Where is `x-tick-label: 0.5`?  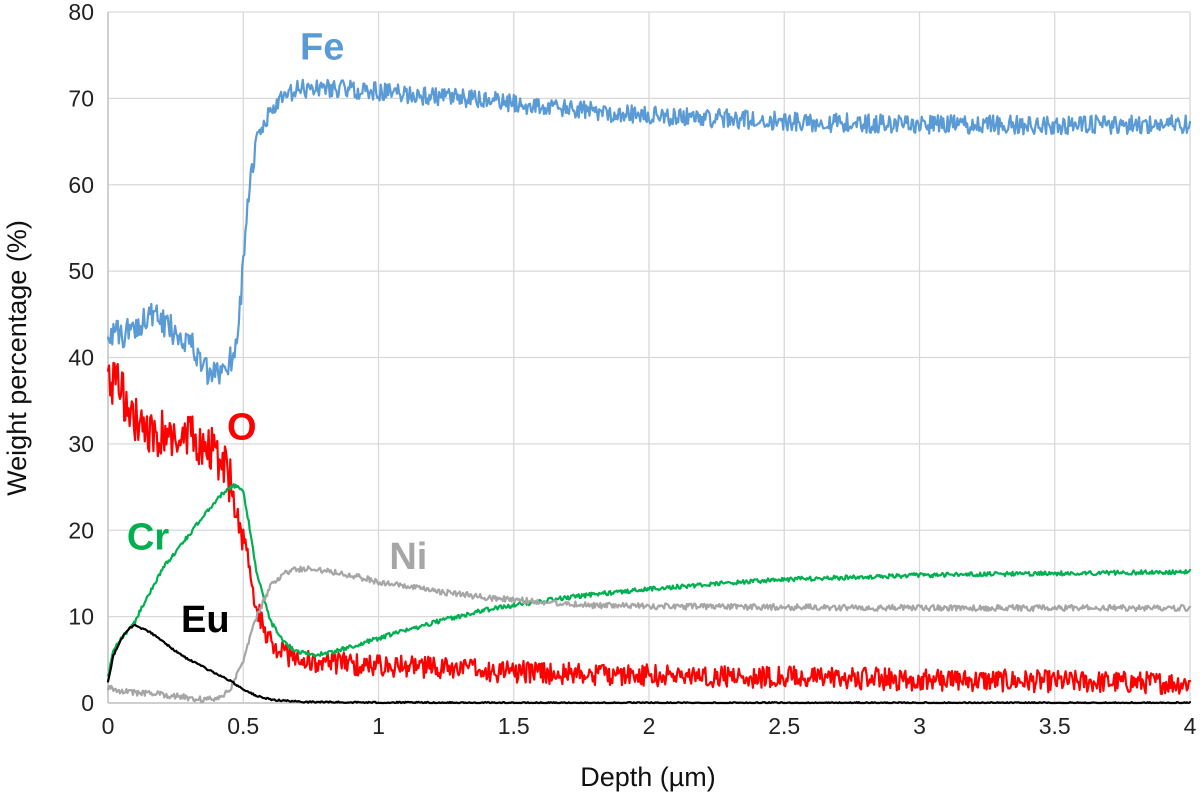 x-tick-label: 0.5 is located at coordinates (243, 726).